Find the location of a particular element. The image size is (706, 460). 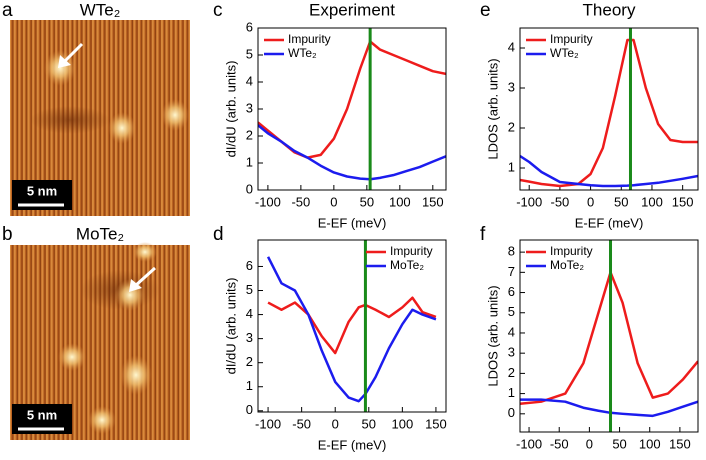

panel-label: f is located at coordinates (483, 234).